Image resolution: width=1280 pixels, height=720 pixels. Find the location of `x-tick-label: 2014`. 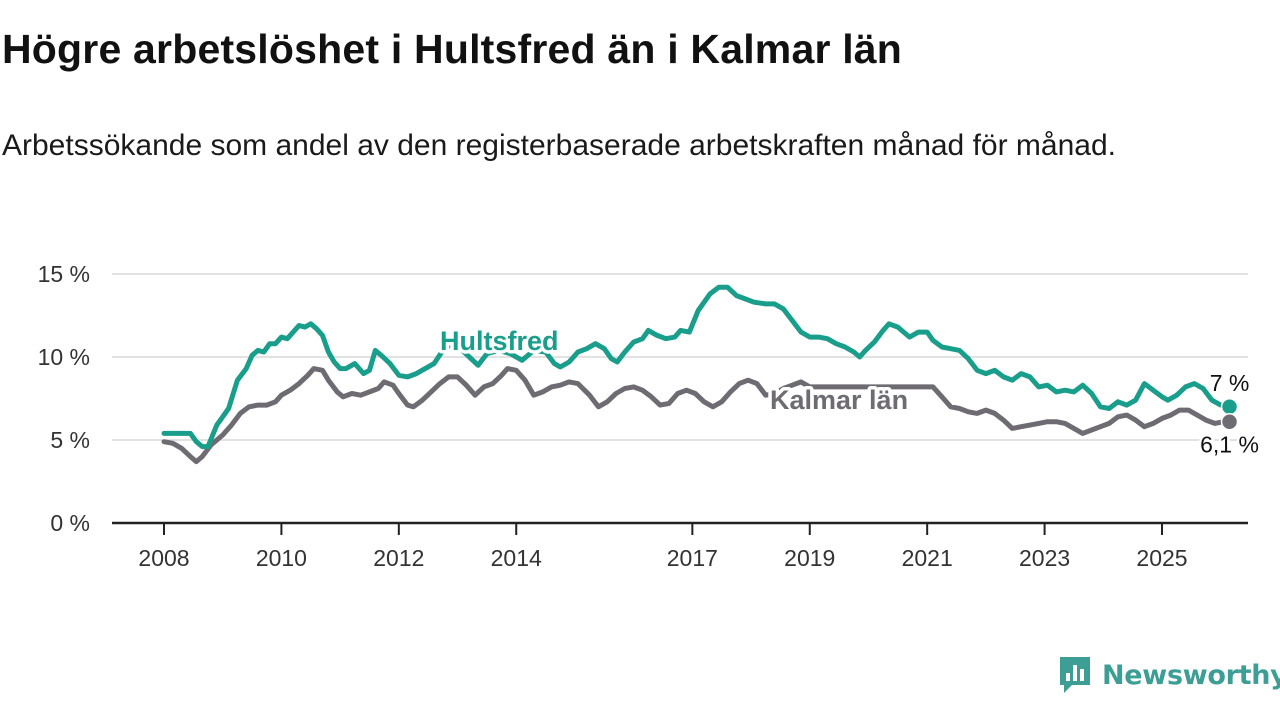

x-tick-label: 2014 is located at coordinates (516, 558).